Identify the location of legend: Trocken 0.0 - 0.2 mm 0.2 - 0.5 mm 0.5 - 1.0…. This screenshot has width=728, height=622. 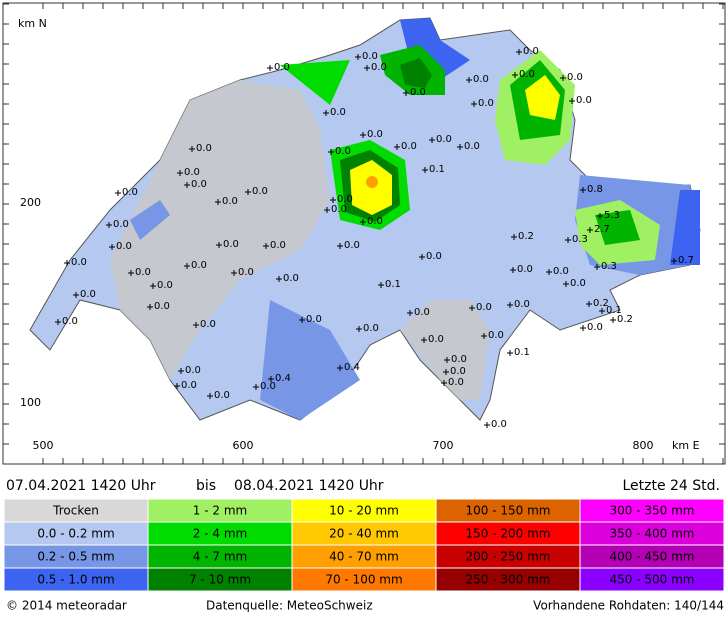
(364, 545).